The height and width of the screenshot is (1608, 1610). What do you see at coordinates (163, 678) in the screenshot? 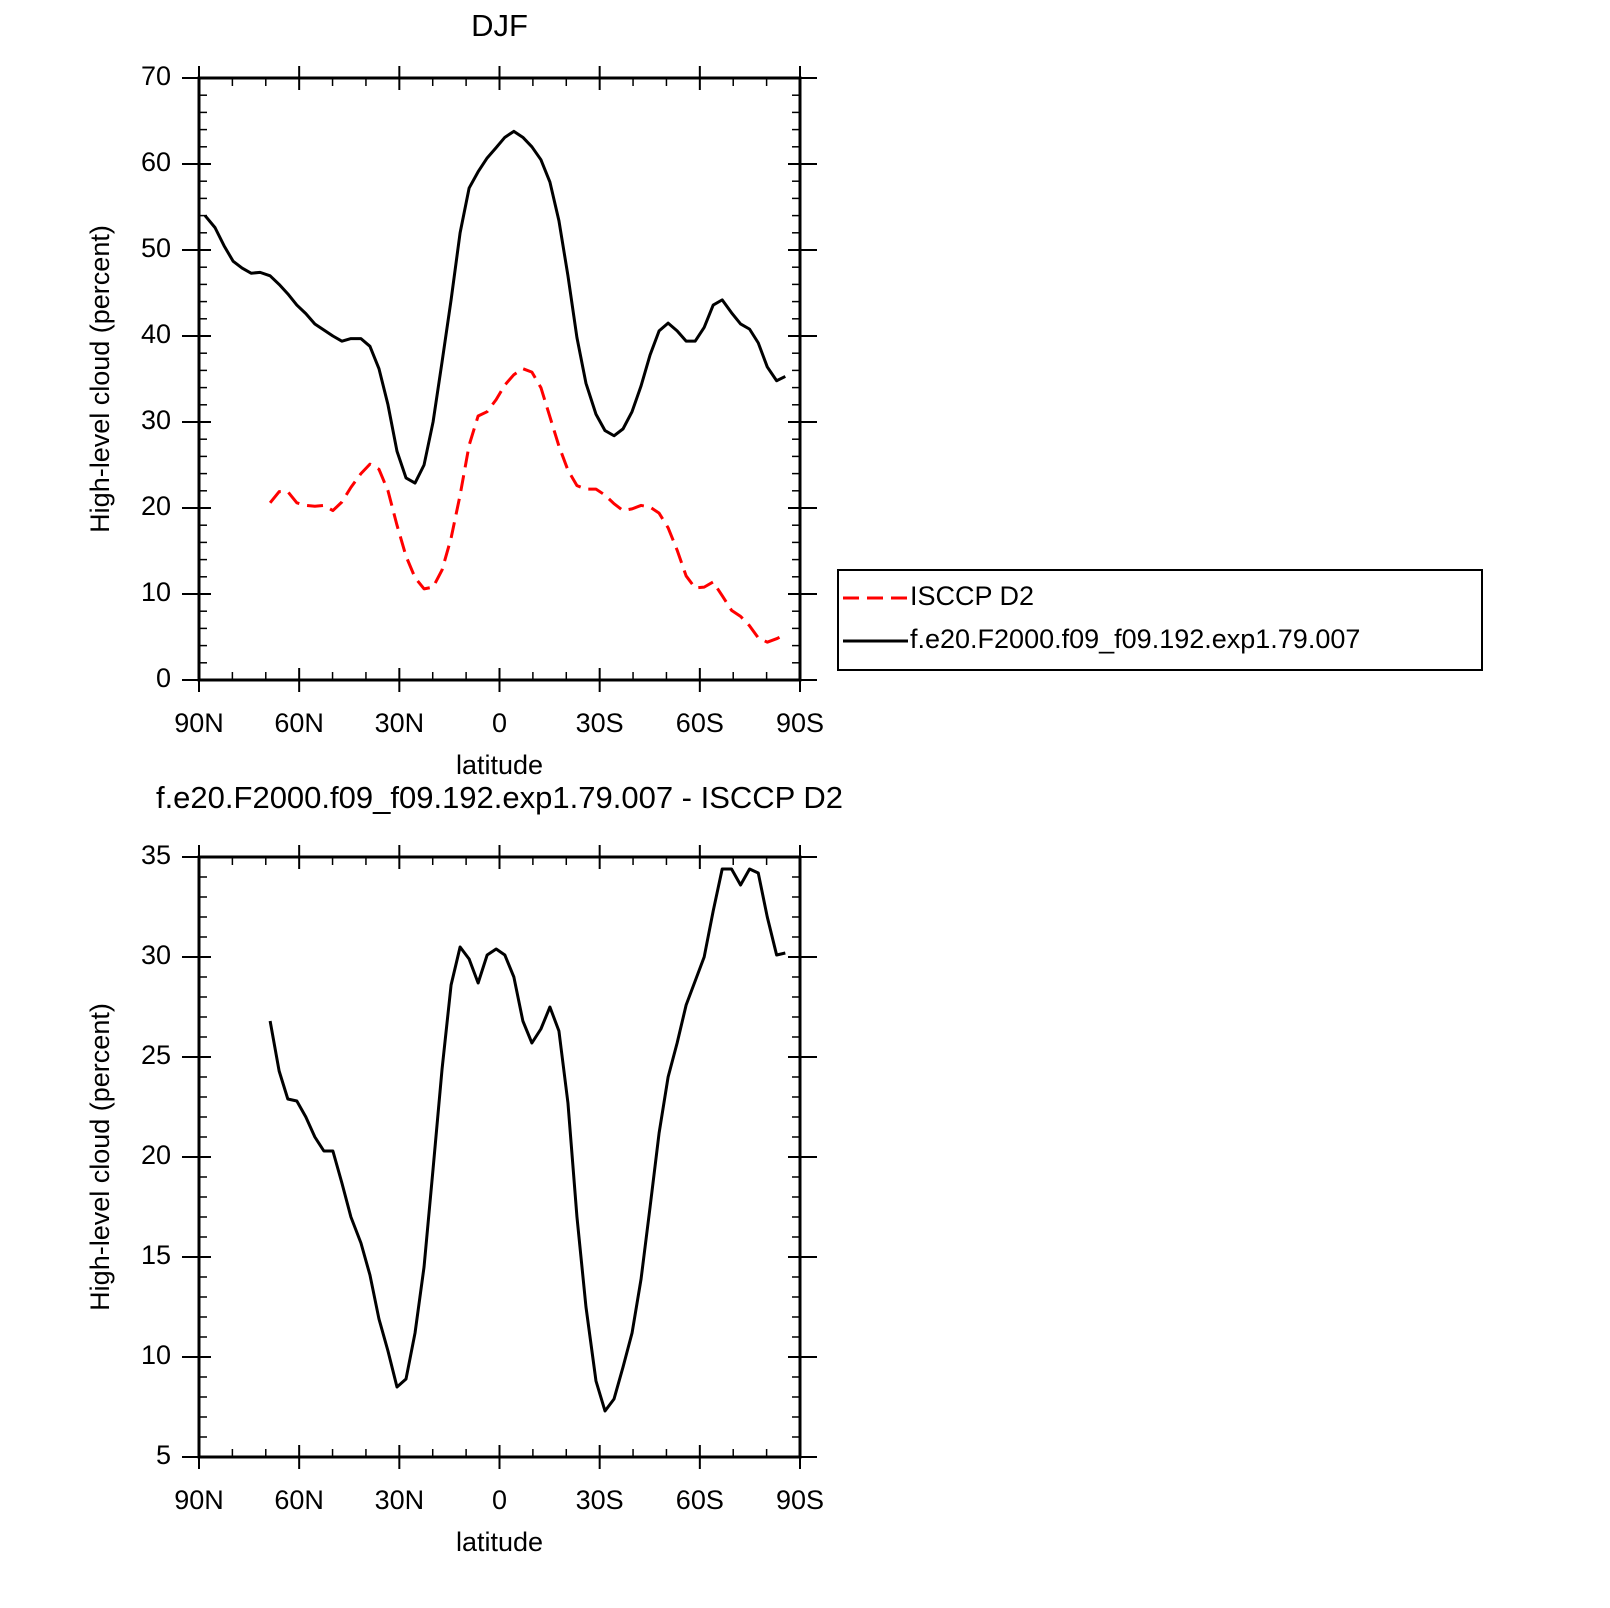
I see `y-tick-label: 0` at bounding box center [163, 678].